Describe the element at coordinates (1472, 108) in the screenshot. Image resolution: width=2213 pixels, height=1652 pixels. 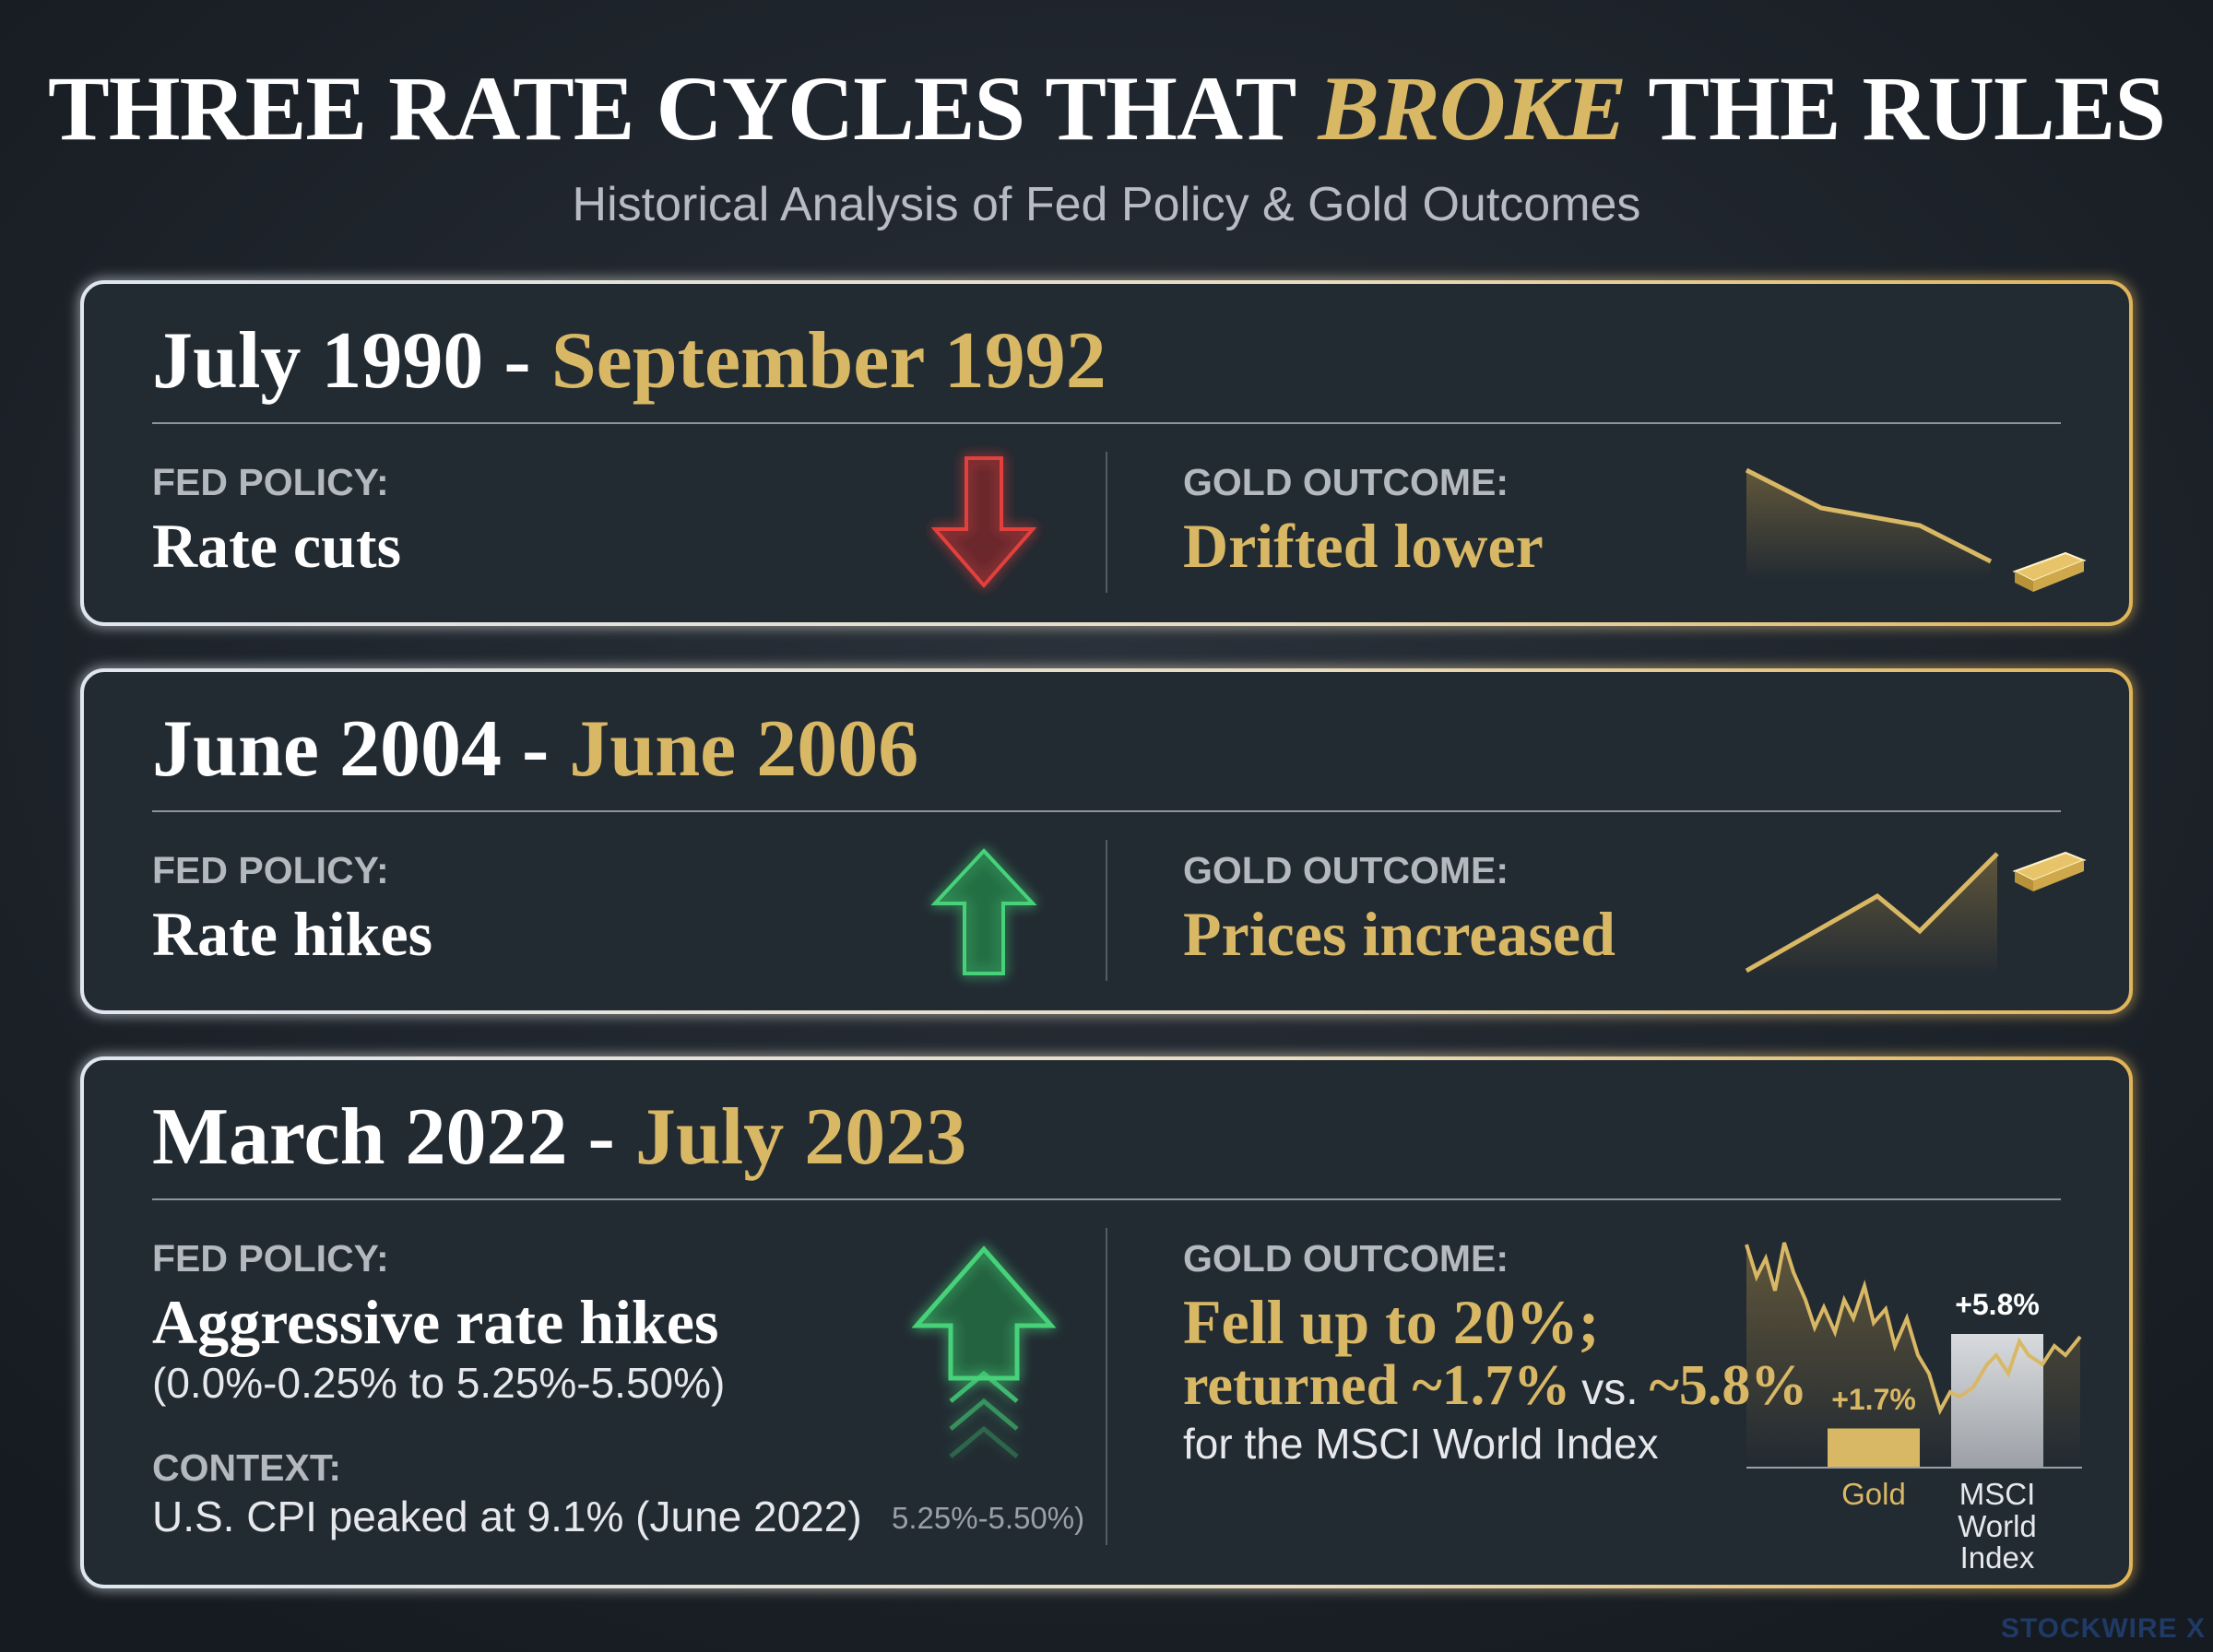
I see `title-emphasis: BROKE` at that location.